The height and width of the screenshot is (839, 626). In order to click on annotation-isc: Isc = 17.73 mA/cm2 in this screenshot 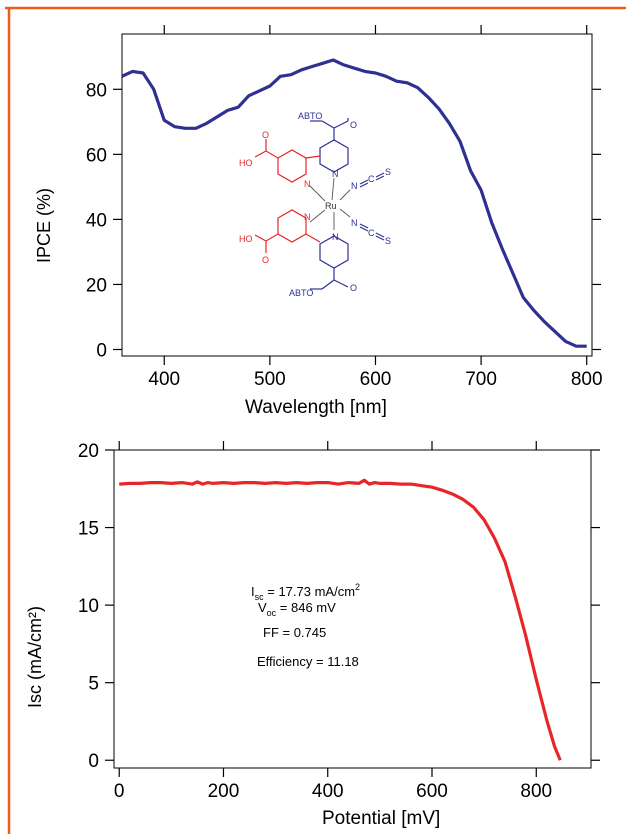, I will do `click(305, 592)`.